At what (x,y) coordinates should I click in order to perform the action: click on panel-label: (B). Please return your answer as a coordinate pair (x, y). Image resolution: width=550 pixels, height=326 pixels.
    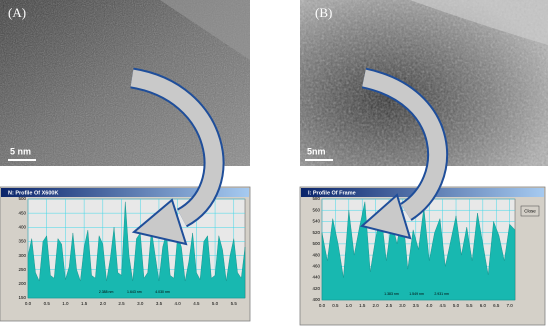
    Looking at the image, I should click on (323, 12).